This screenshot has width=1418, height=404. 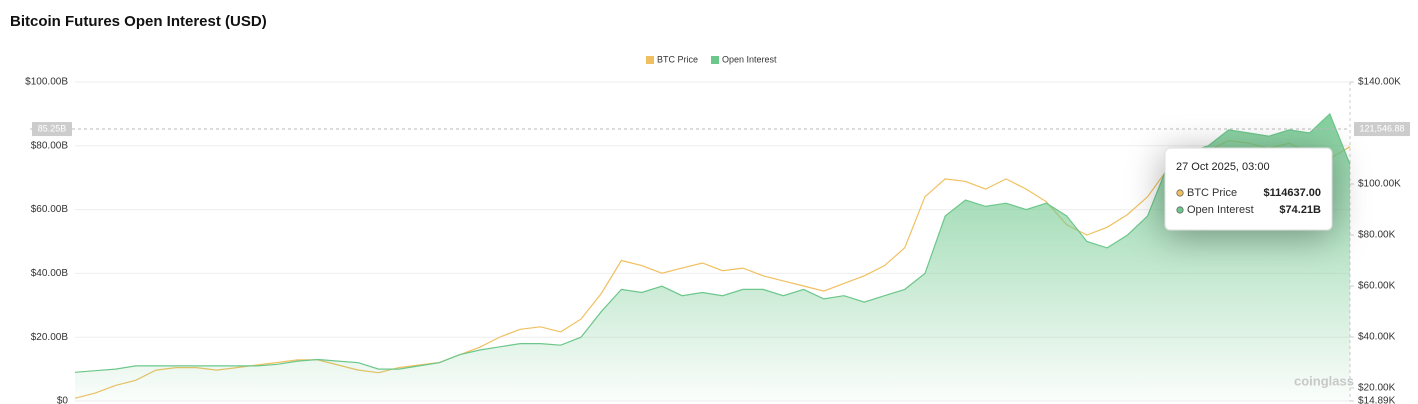 I want to click on legend-label: Open Interest, so click(x=749, y=59).